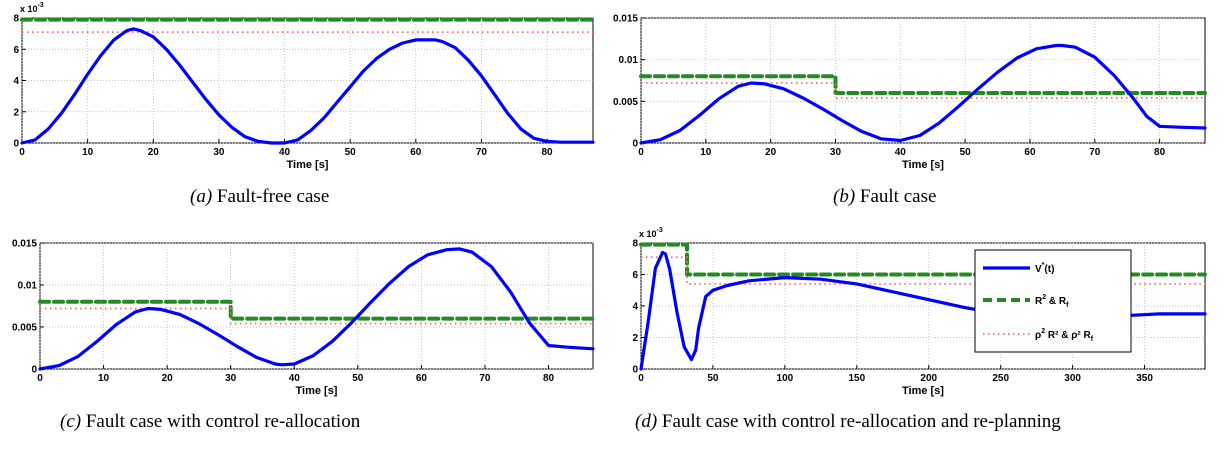  What do you see at coordinates (856, 378) in the screenshot?
I see `x-tick-label: 150` at bounding box center [856, 378].